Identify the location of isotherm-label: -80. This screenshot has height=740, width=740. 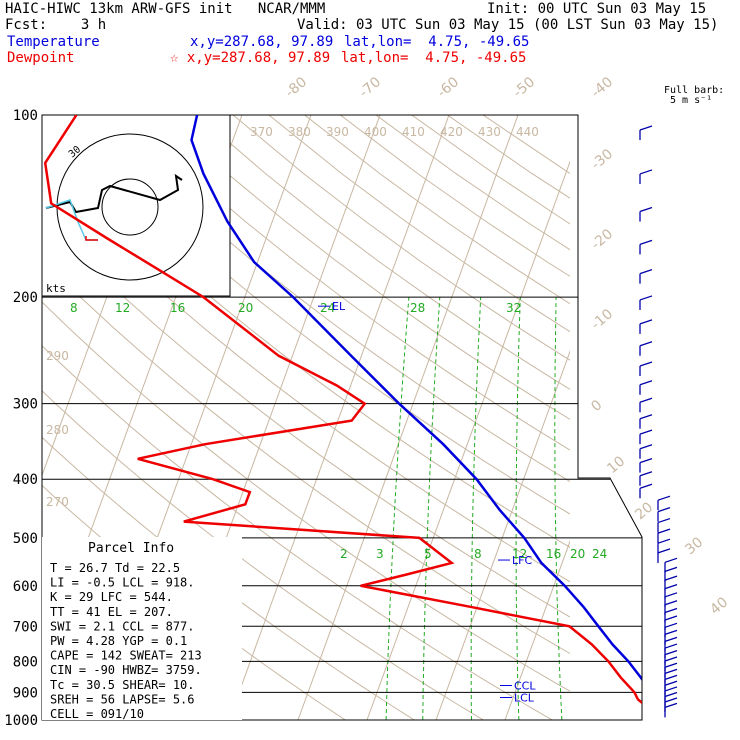
(296, 87).